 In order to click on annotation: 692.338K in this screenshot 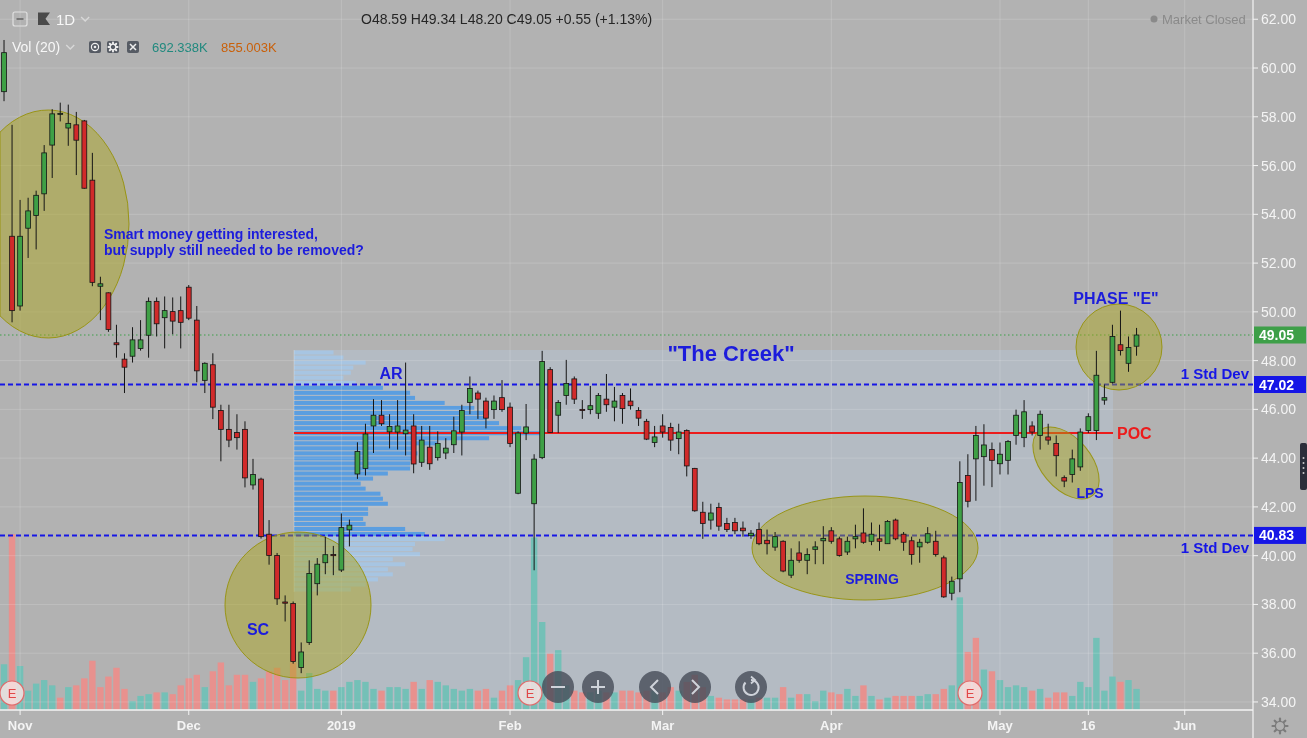, I will do `click(180, 47)`.